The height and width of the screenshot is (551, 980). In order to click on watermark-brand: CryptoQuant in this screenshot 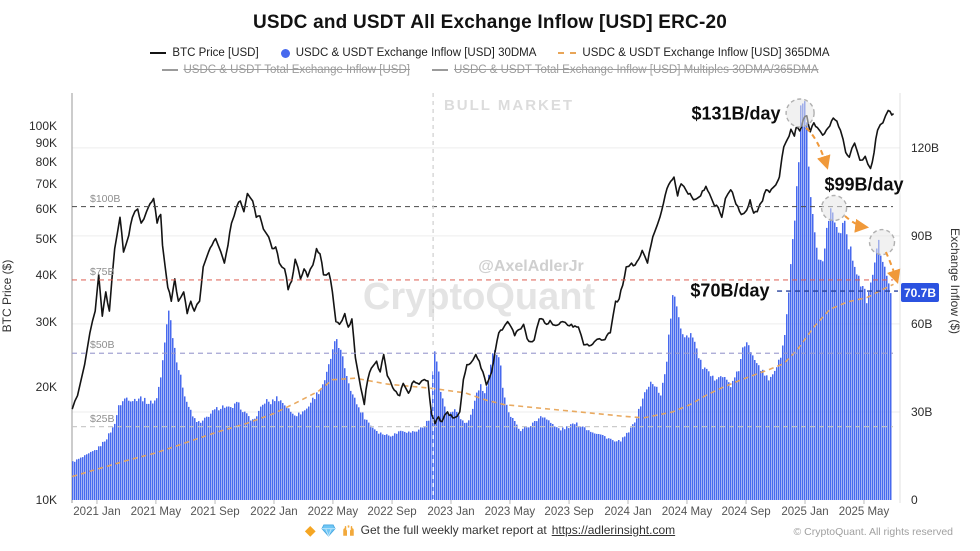, I will do `click(479, 297)`.